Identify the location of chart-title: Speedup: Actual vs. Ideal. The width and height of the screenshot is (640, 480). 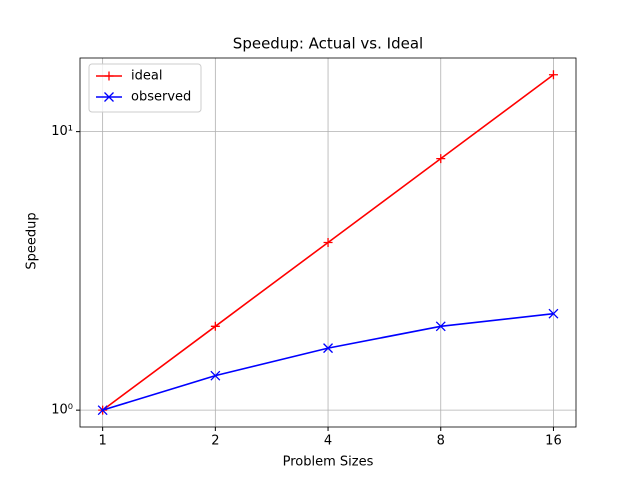
(328, 44).